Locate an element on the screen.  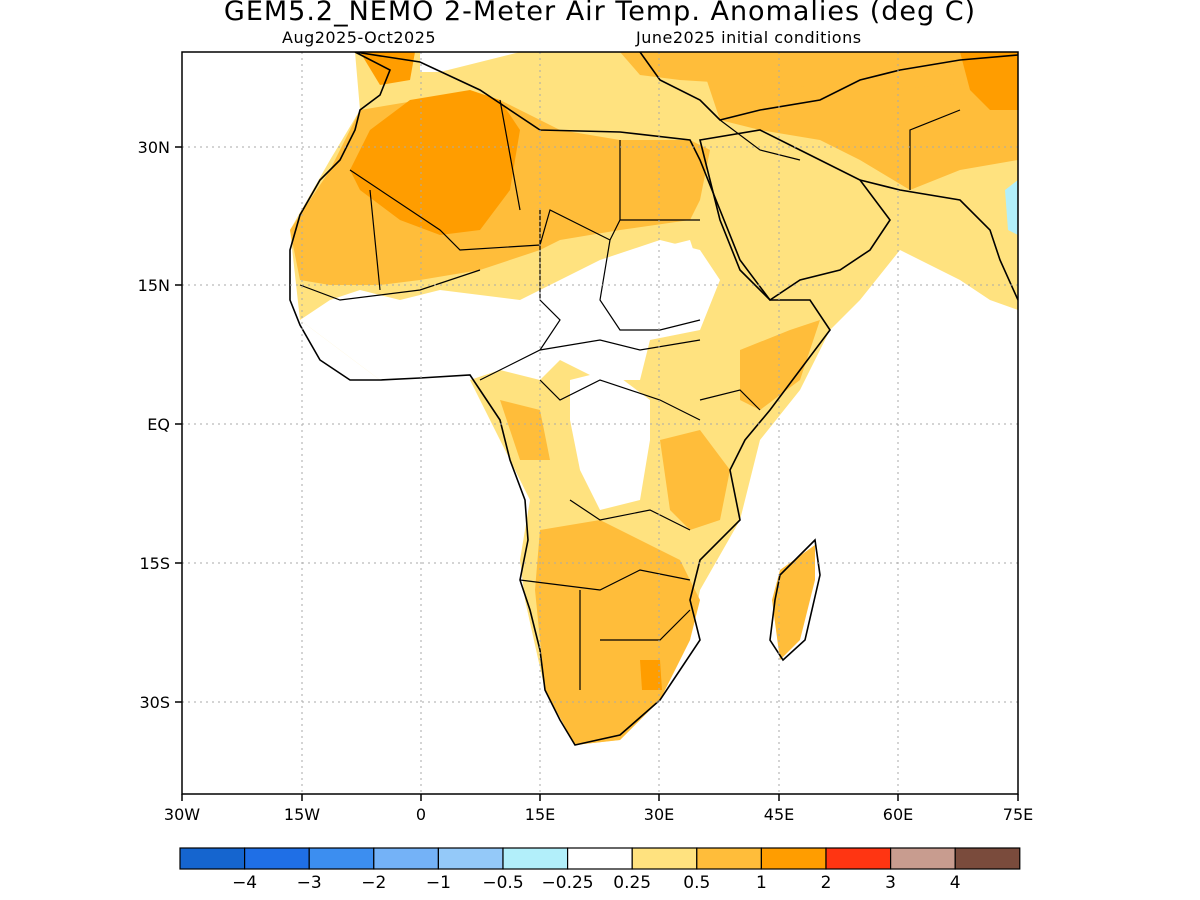
colorbar: −4 −3 −2 −1 −0.5 −0.25 0.25 0.5 1 2 3 4 is located at coordinates (600, 870).